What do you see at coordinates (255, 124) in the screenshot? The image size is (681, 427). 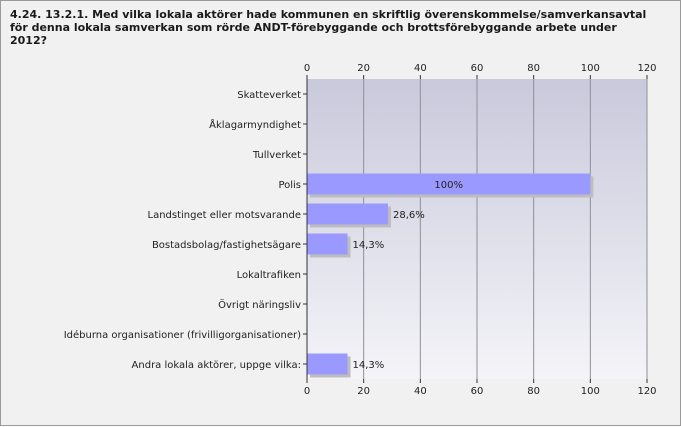 I see `category-label: Åklagarmyndighet` at bounding box center [255, 124].